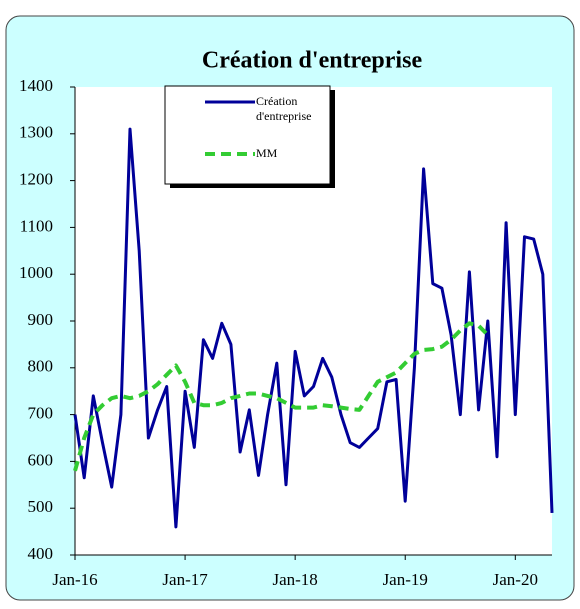 Image resolution: width=580 pixels, height=609 pixels. Describe the element at coordinates (294, 579) in the screenshot. I see `x-tick-label: Jan-18` at that location.